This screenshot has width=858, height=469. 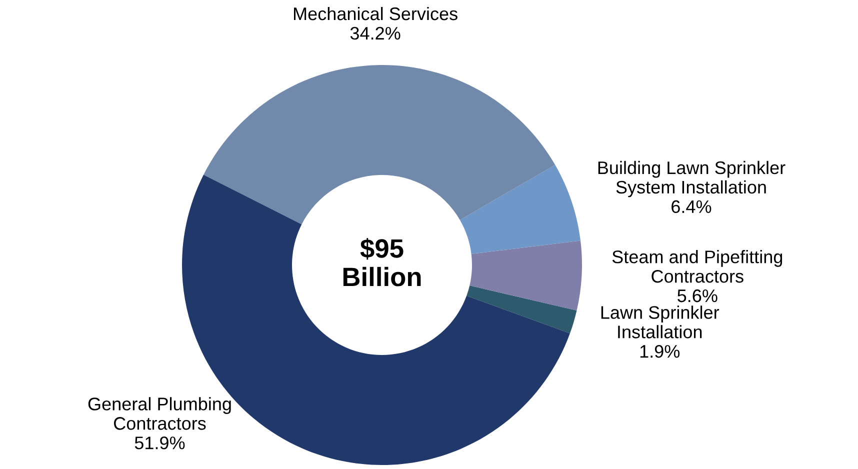 I want to click on slice-label: Steam and Pipefitting Contractors, so click(x=697, y=266).